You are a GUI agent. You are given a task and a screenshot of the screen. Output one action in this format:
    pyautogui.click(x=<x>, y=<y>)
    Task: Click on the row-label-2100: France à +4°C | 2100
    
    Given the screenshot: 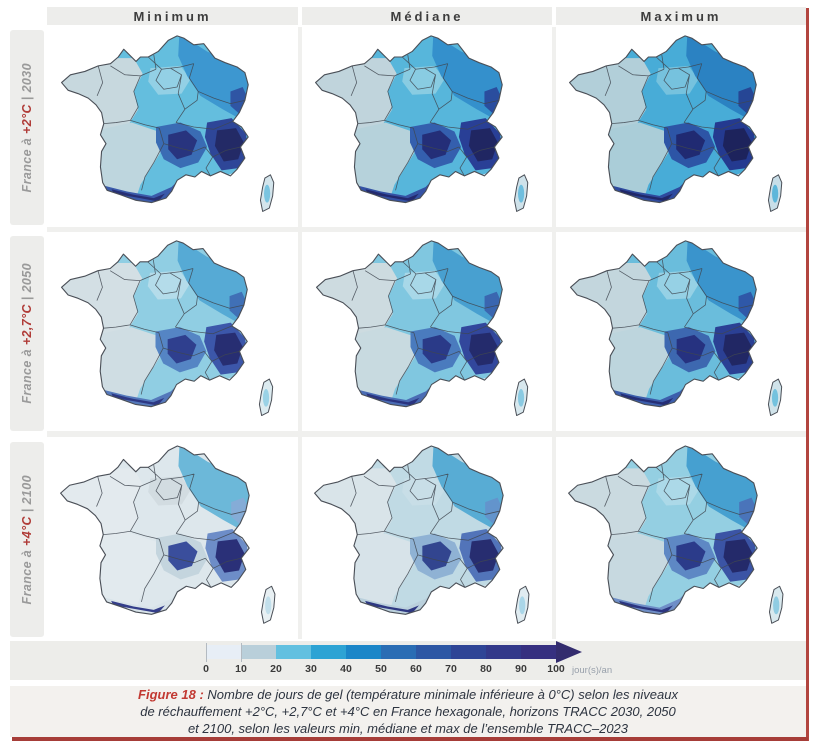 What is the action you would take?
    pyautogui.click(x=27, y=539)
    